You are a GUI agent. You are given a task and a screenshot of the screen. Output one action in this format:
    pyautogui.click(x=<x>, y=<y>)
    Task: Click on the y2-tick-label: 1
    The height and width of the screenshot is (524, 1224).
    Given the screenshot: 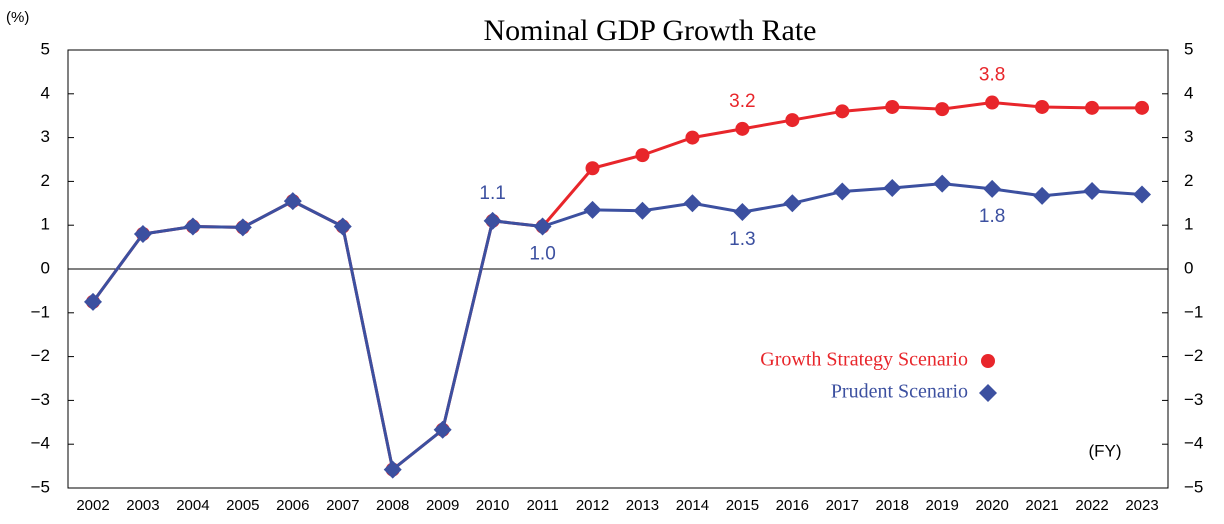 What is the action you would take?
    pyautogui.click(x=1188, y=224)
    